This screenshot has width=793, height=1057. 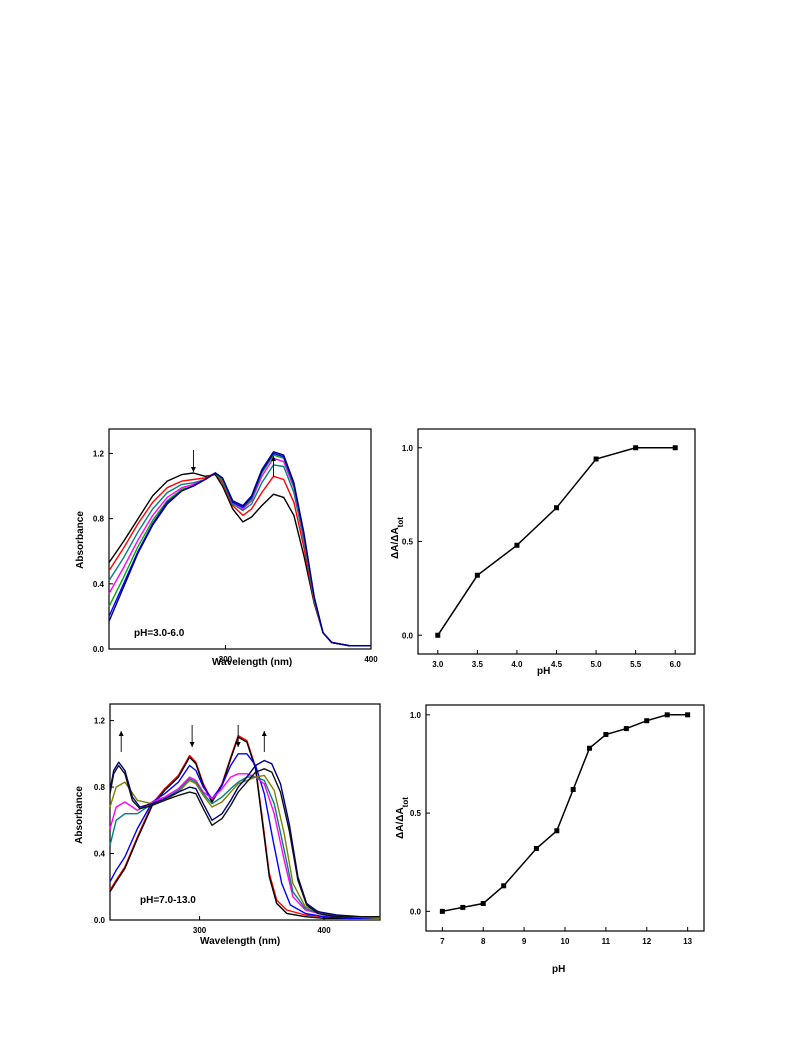 I want to click on panel-annotation: pH=7.0-13.0, so click(x=168, y=900).